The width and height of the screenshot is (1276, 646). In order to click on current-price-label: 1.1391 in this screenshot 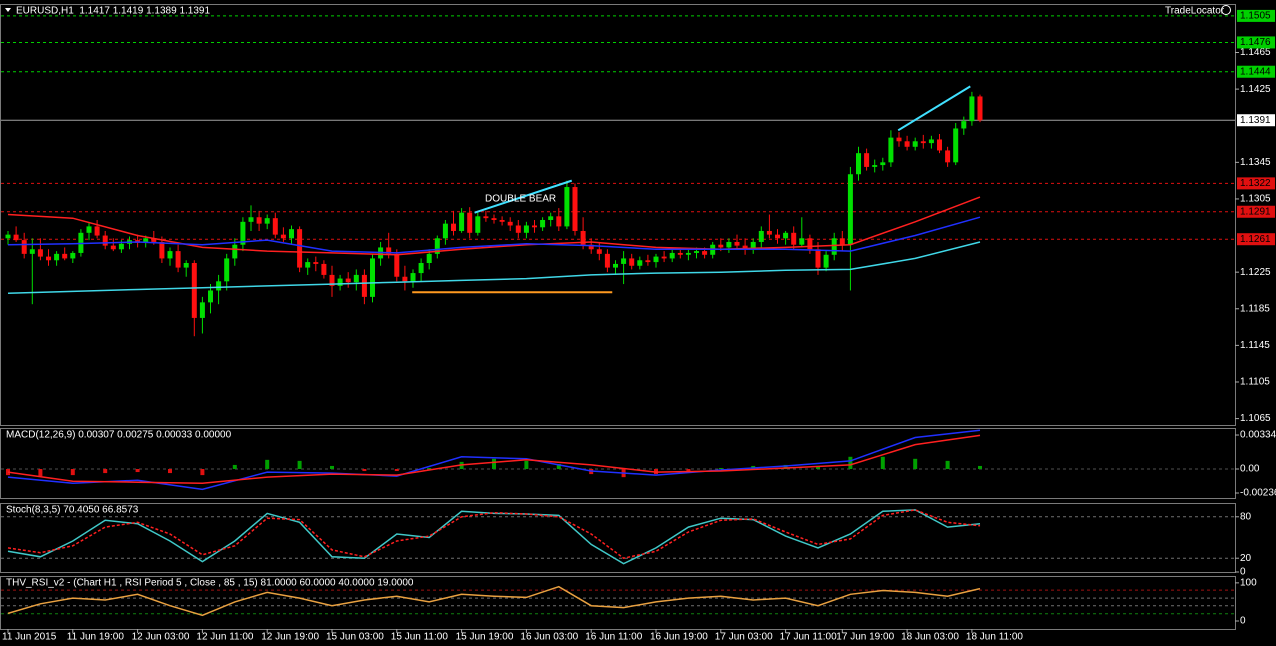, I will do `click(1255, 120)`.